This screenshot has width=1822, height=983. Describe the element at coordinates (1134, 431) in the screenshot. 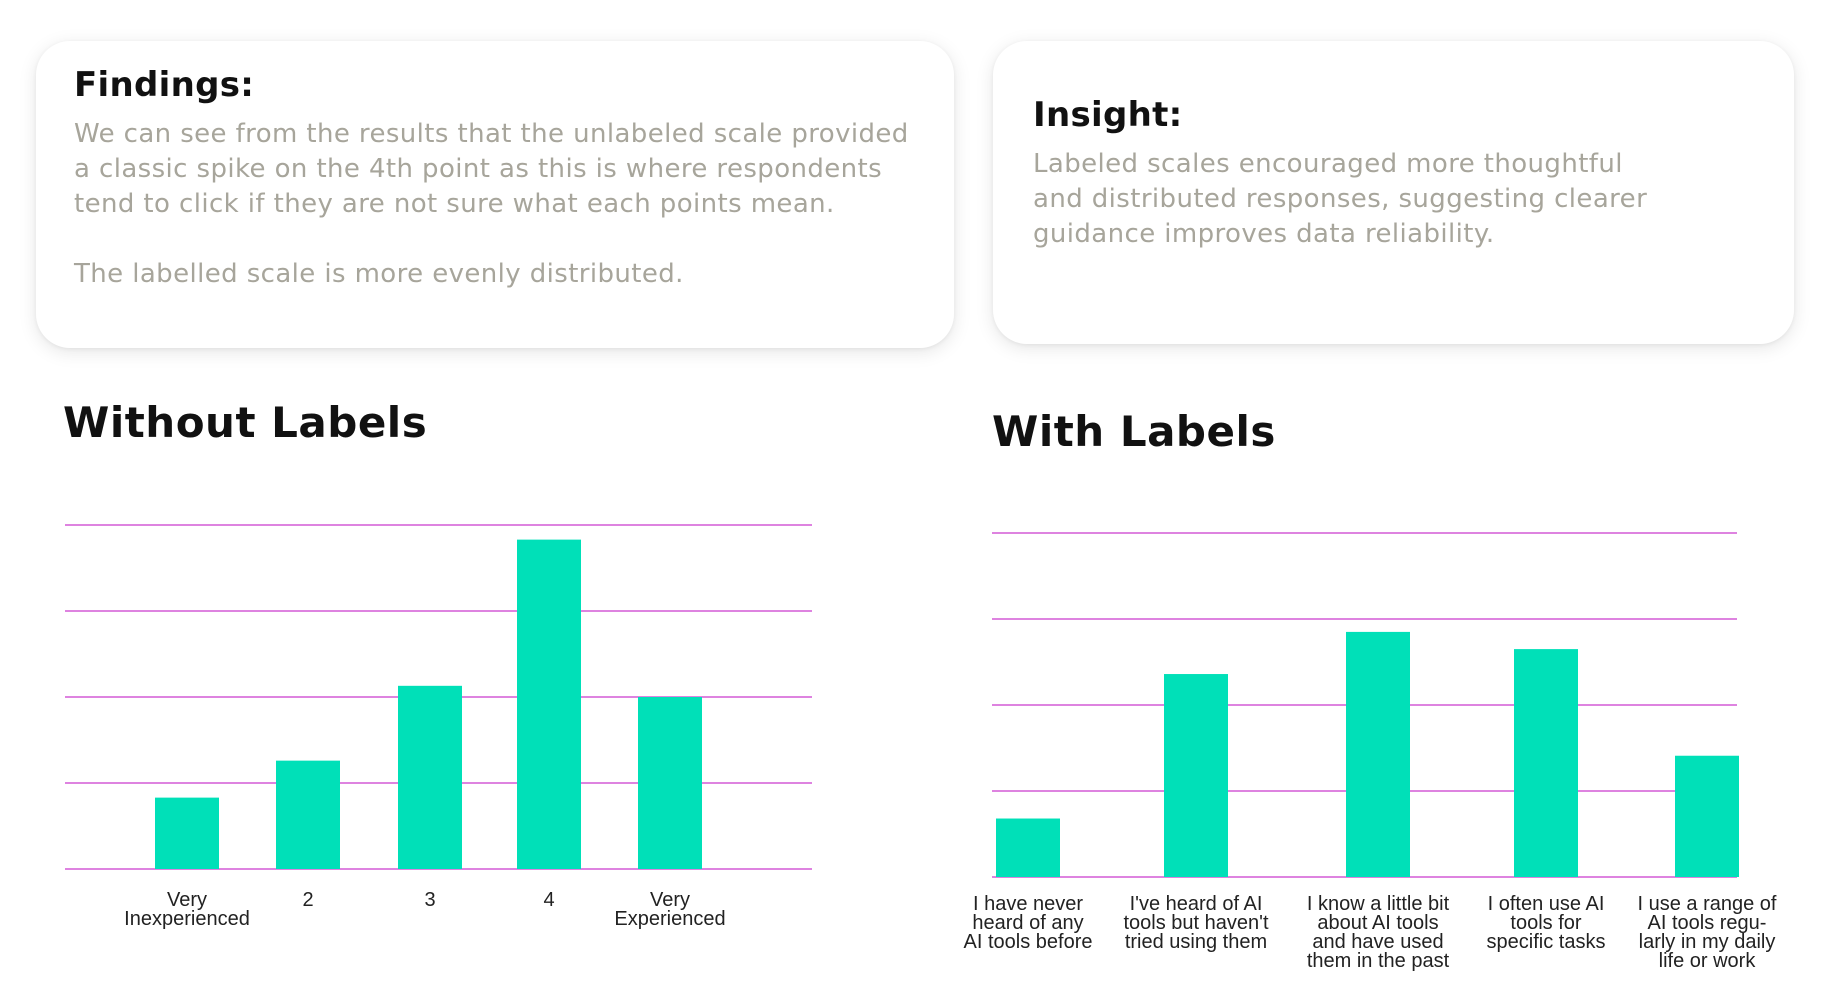

I see `chart-with-labels-title: With Labels` at that location.